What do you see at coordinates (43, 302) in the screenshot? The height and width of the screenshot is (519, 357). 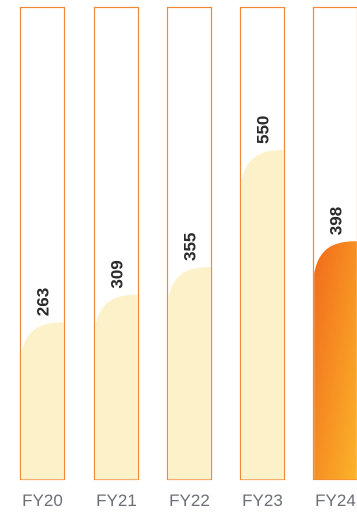 I see `data-label-fy20: 263` at bounding box center [43, 302].